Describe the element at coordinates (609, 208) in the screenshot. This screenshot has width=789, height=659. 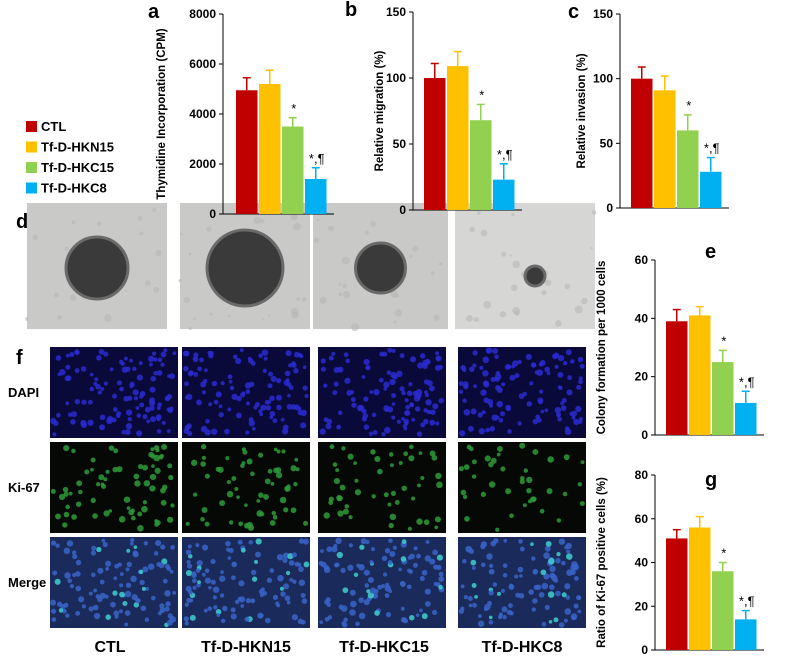
I see `y-tick-label: 0` at that location.